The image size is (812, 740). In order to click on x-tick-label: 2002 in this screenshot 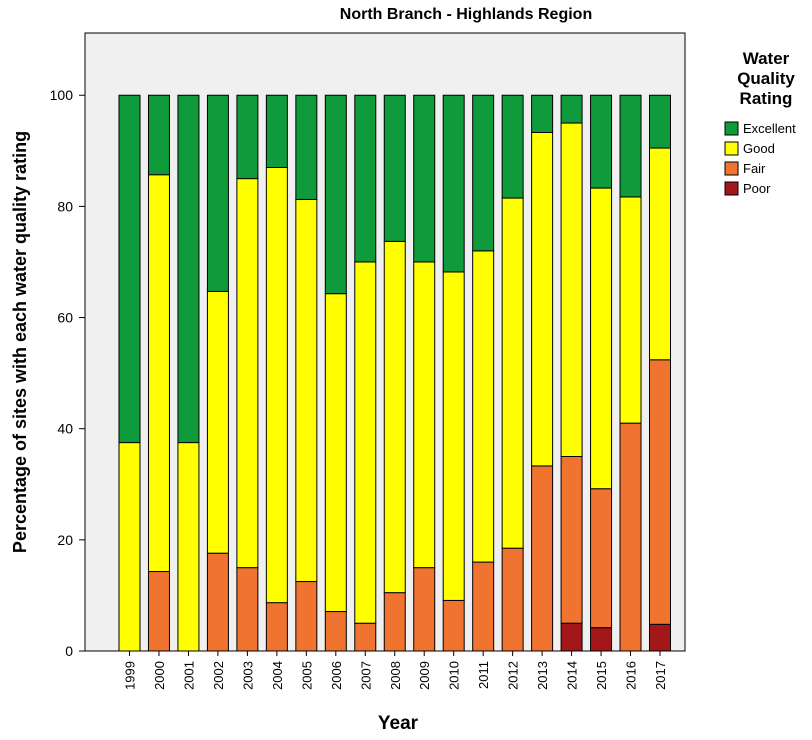, I will do `click(218, 675)`.